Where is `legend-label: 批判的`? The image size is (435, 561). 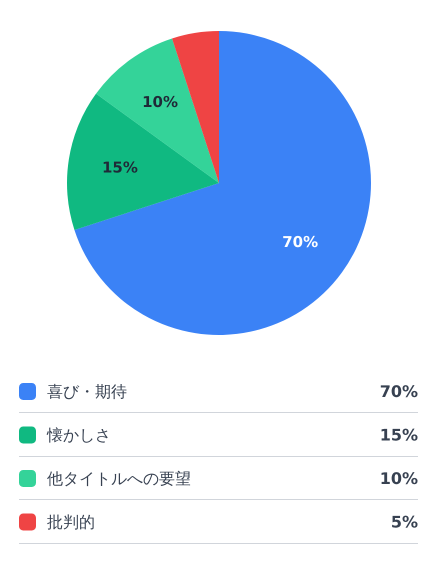 legend-label: 批判的 is located at coordinates (71, 522).